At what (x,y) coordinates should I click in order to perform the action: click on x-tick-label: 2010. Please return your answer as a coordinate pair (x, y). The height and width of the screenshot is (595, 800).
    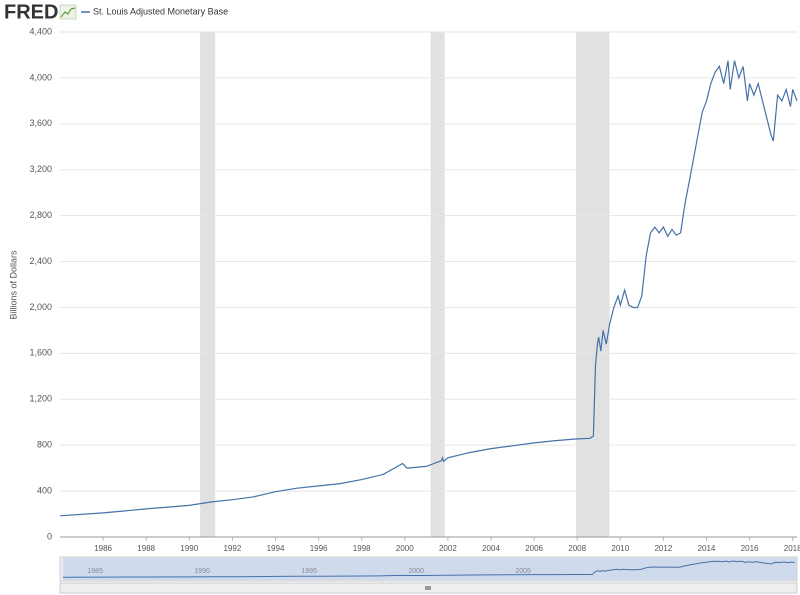
    Looking at the image, I should click on (620, 548).